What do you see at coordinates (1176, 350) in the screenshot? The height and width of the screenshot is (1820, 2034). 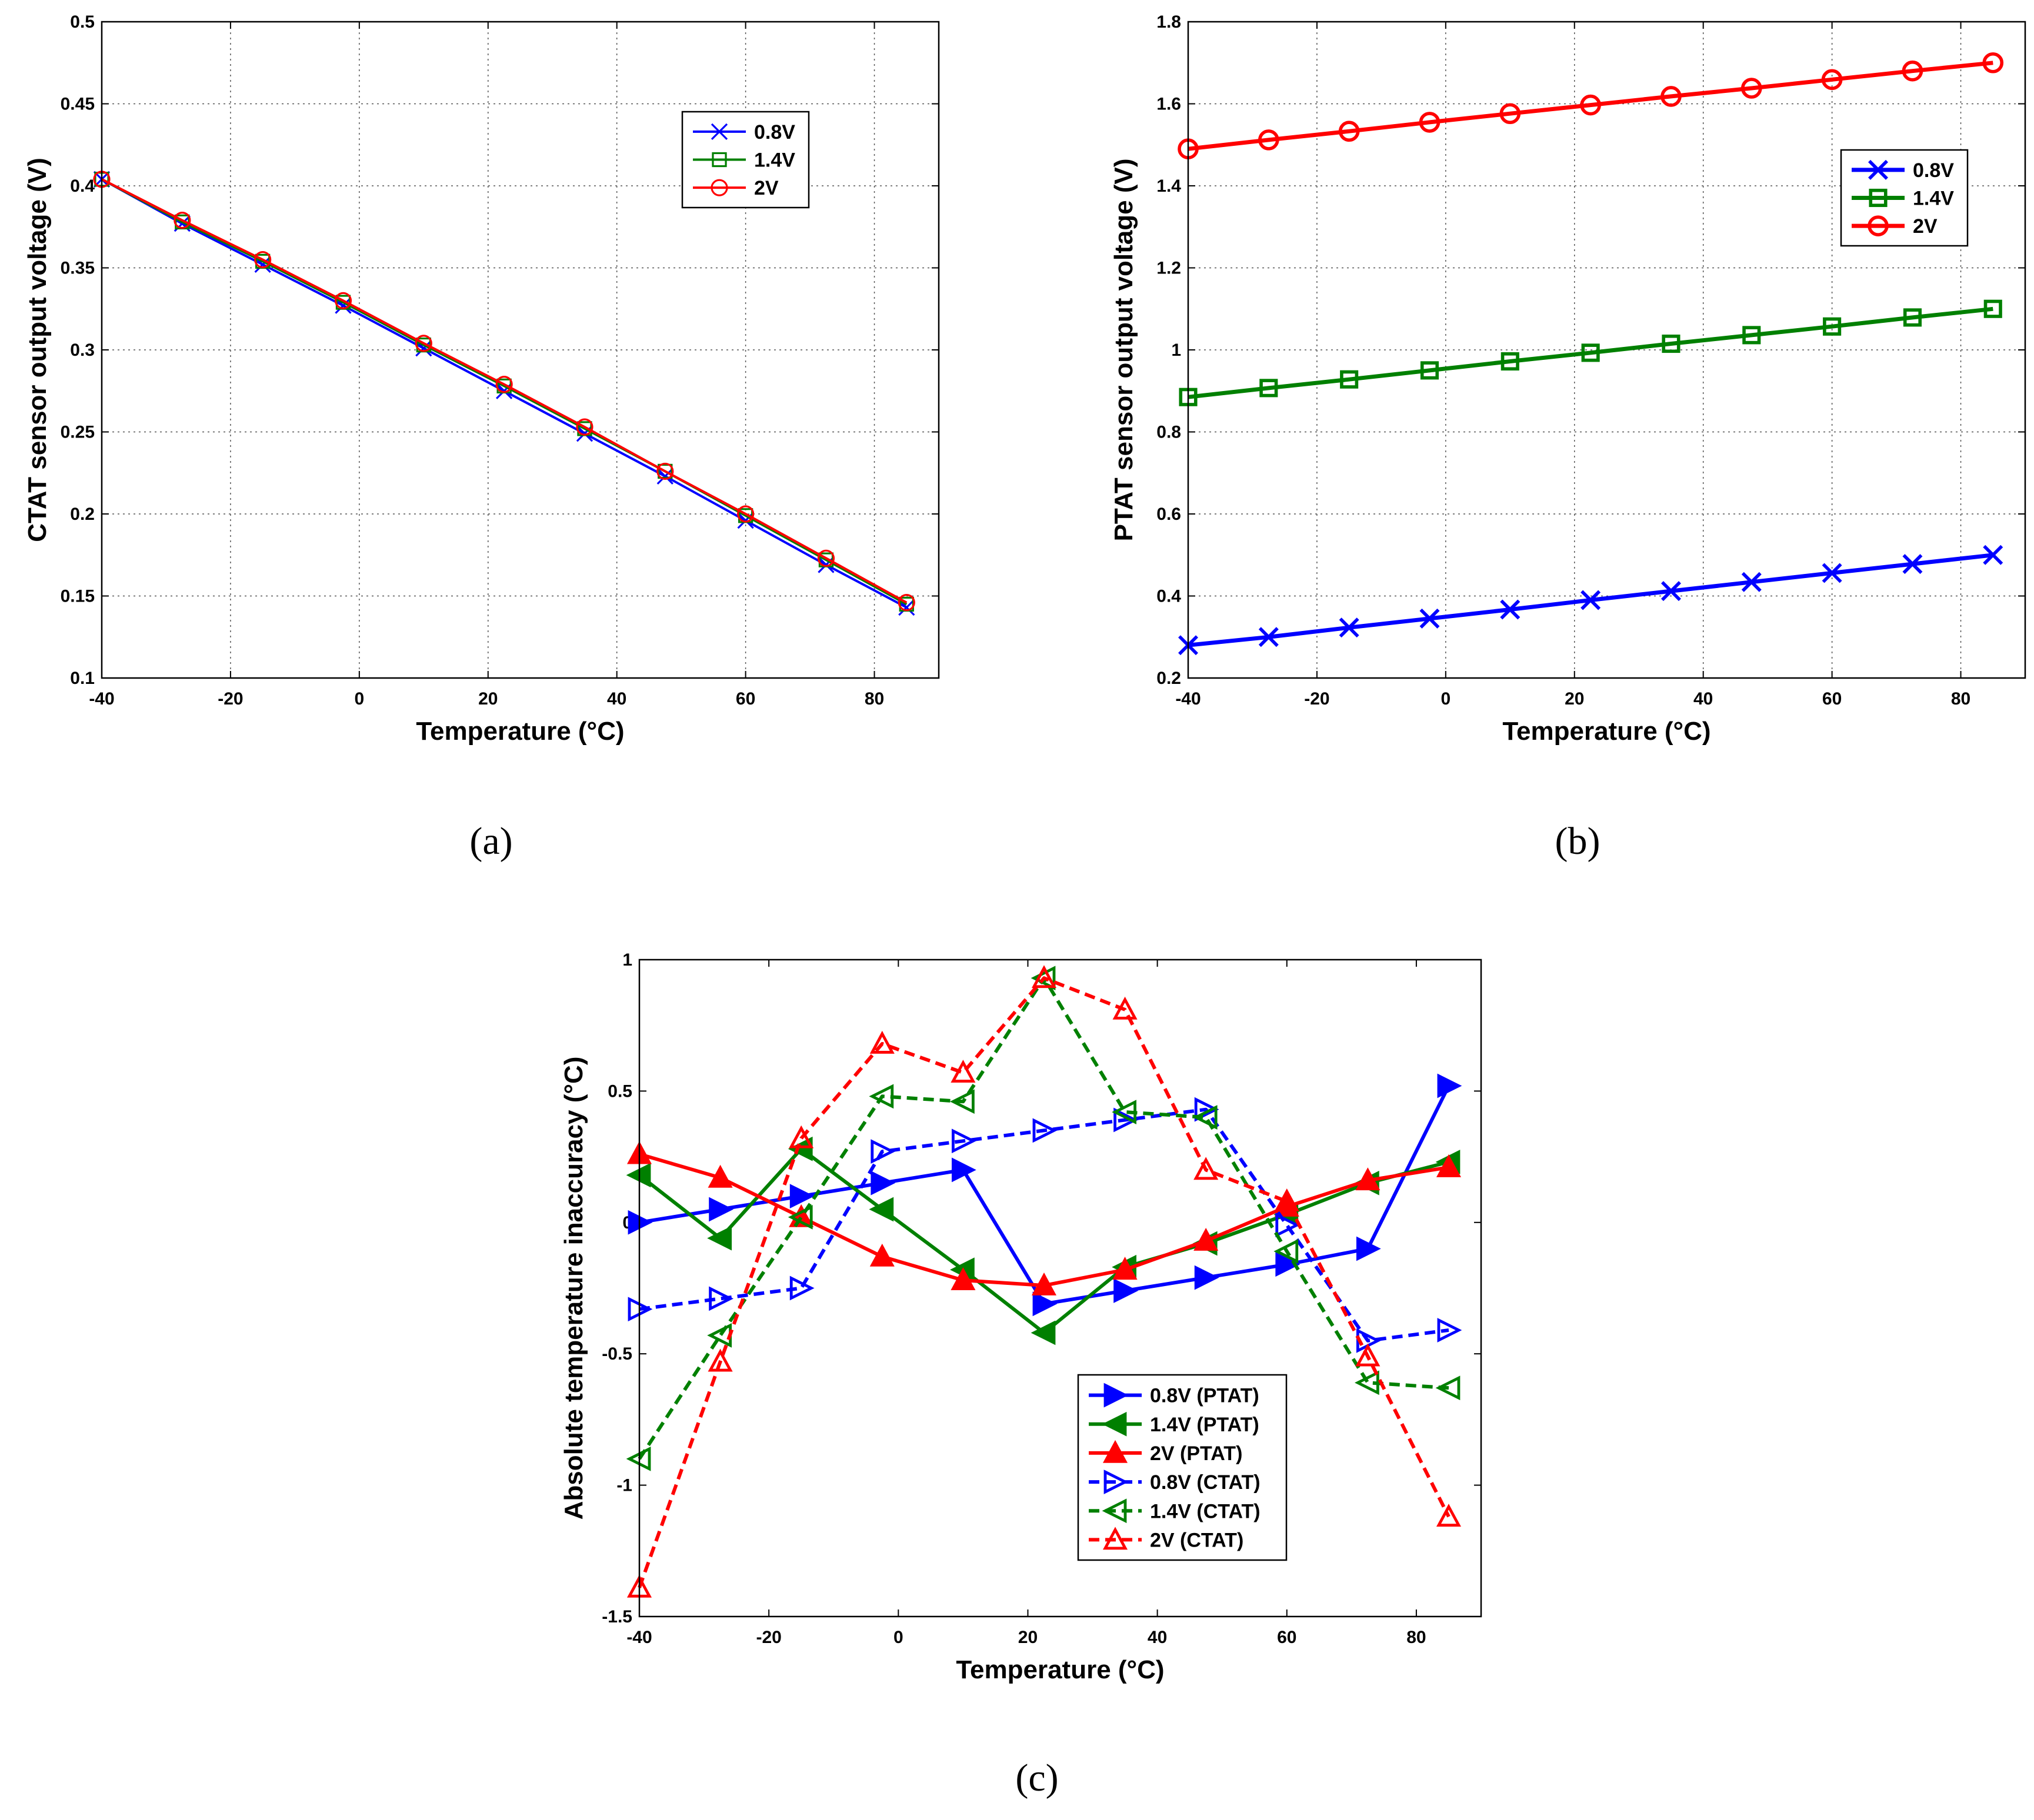 I see `y-tick-label: 1` at bounding box center [1176, 350].